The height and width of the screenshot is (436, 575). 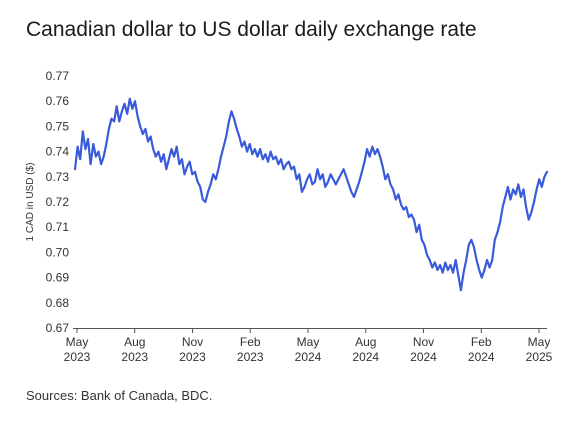 What do you see at coordinates (58, 227) in the screenshot?
I see `y-tick-label: 0.71` at bounding box center [58, 227].